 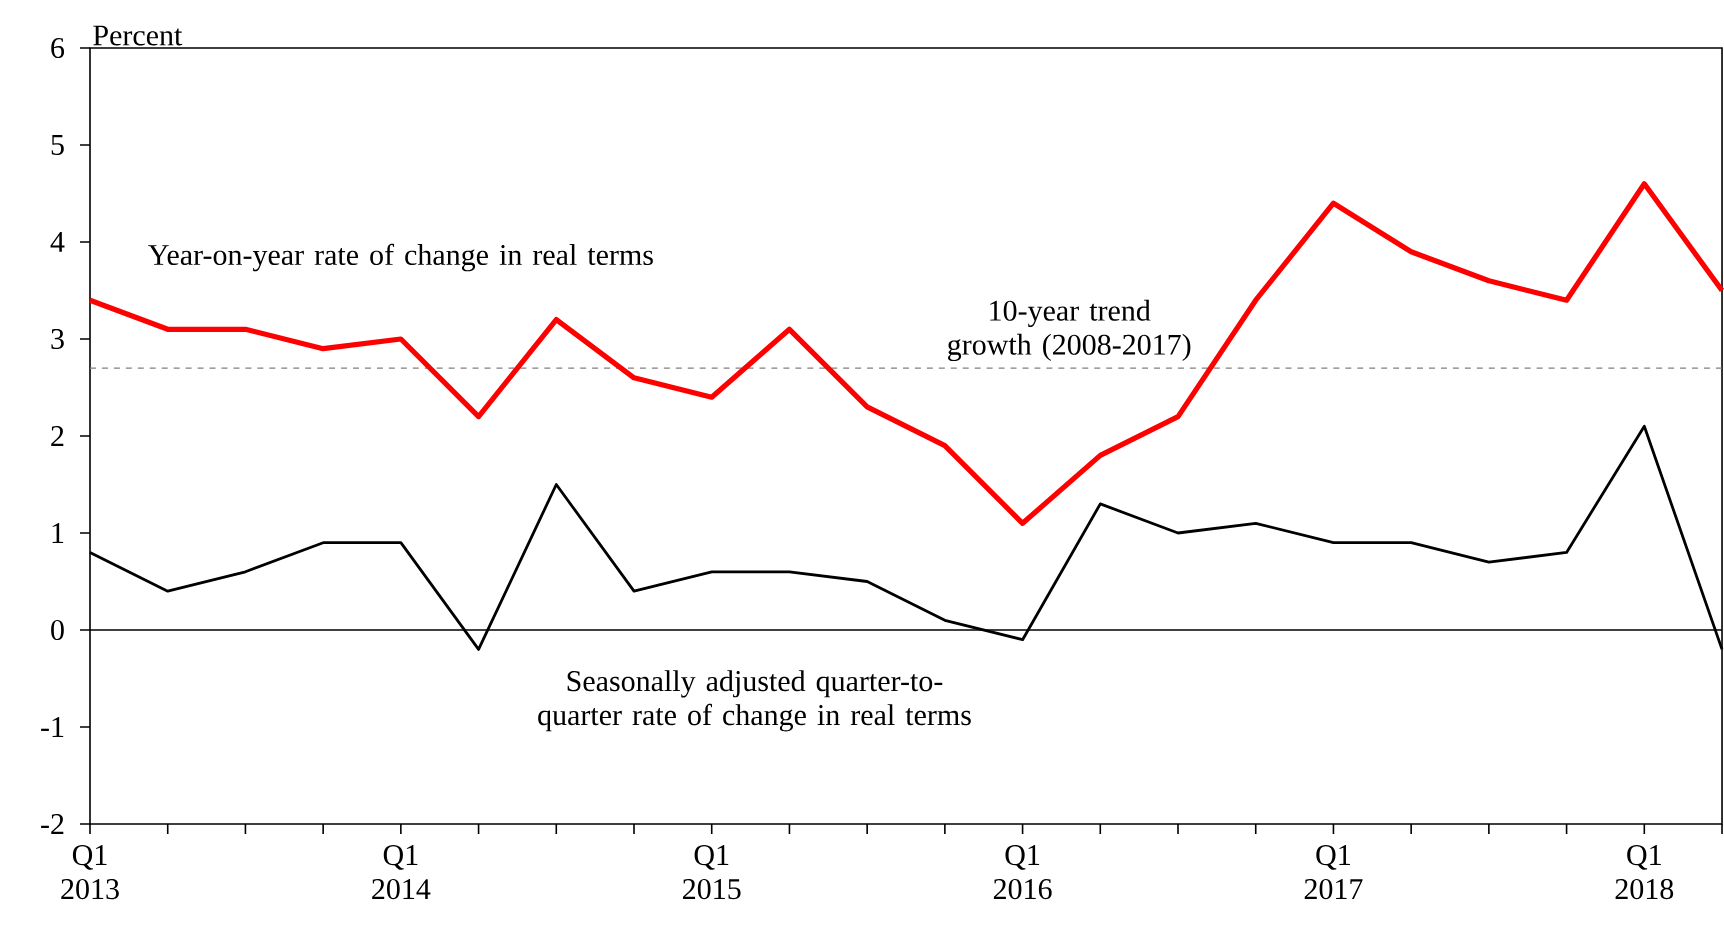 What do you see at coordinates (52, 727) in the screenshot?
I see `y-tick-label: -1` at bounding box center [52, 727].